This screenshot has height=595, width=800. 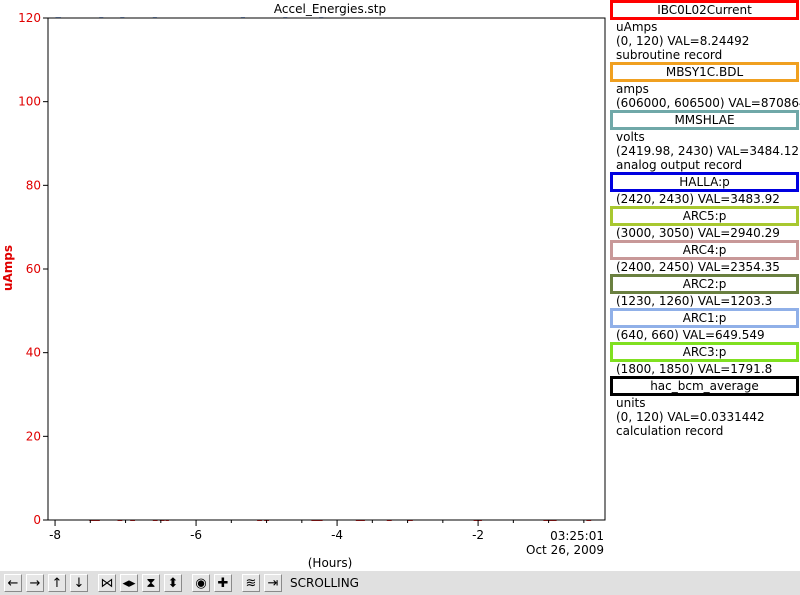 I want to click on y-tick-label: 100, so click(x=29, y=102).